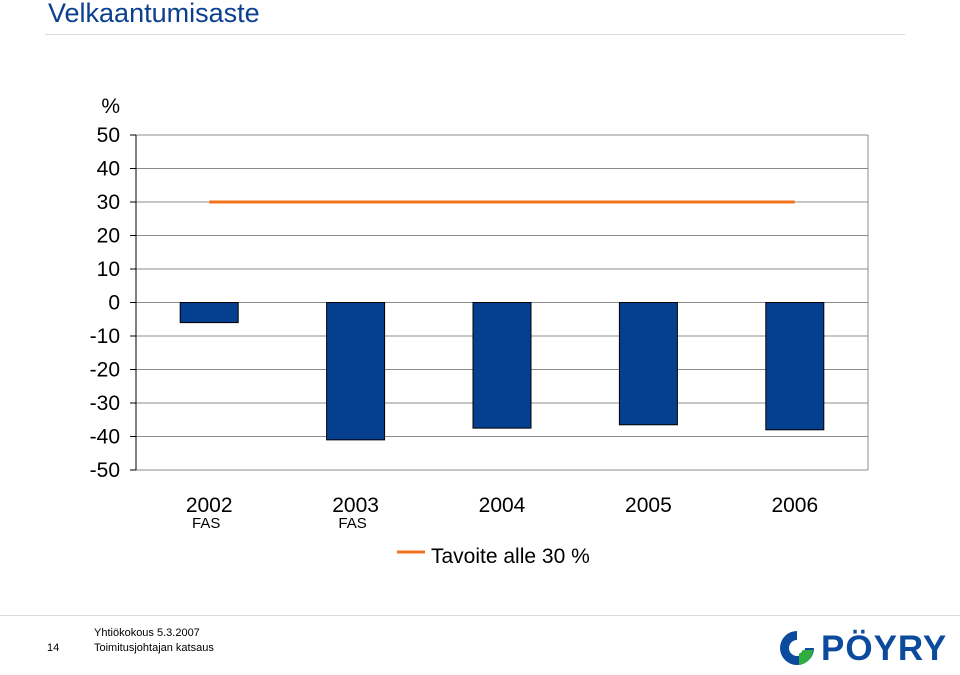 The height and width of the screenshot is (675, 960). I want to click on footer-divider, so click(480, 615).